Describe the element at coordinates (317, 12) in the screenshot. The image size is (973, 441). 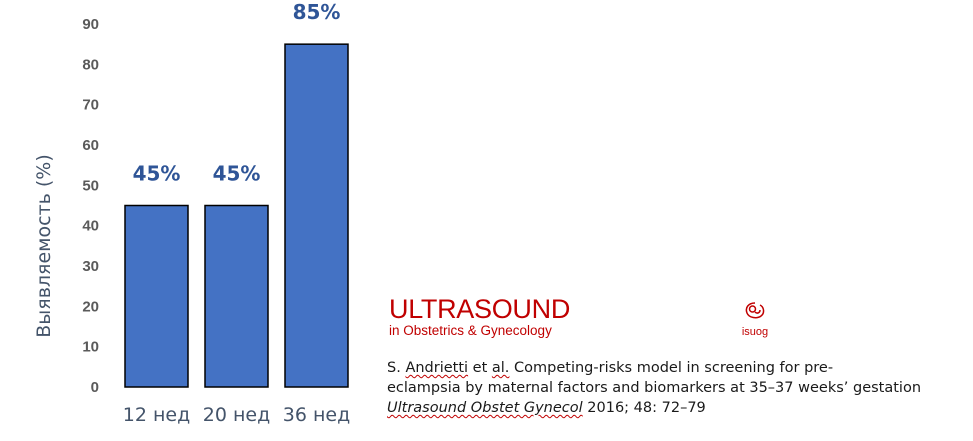
I see `bar-data-label: 85%` at that location.